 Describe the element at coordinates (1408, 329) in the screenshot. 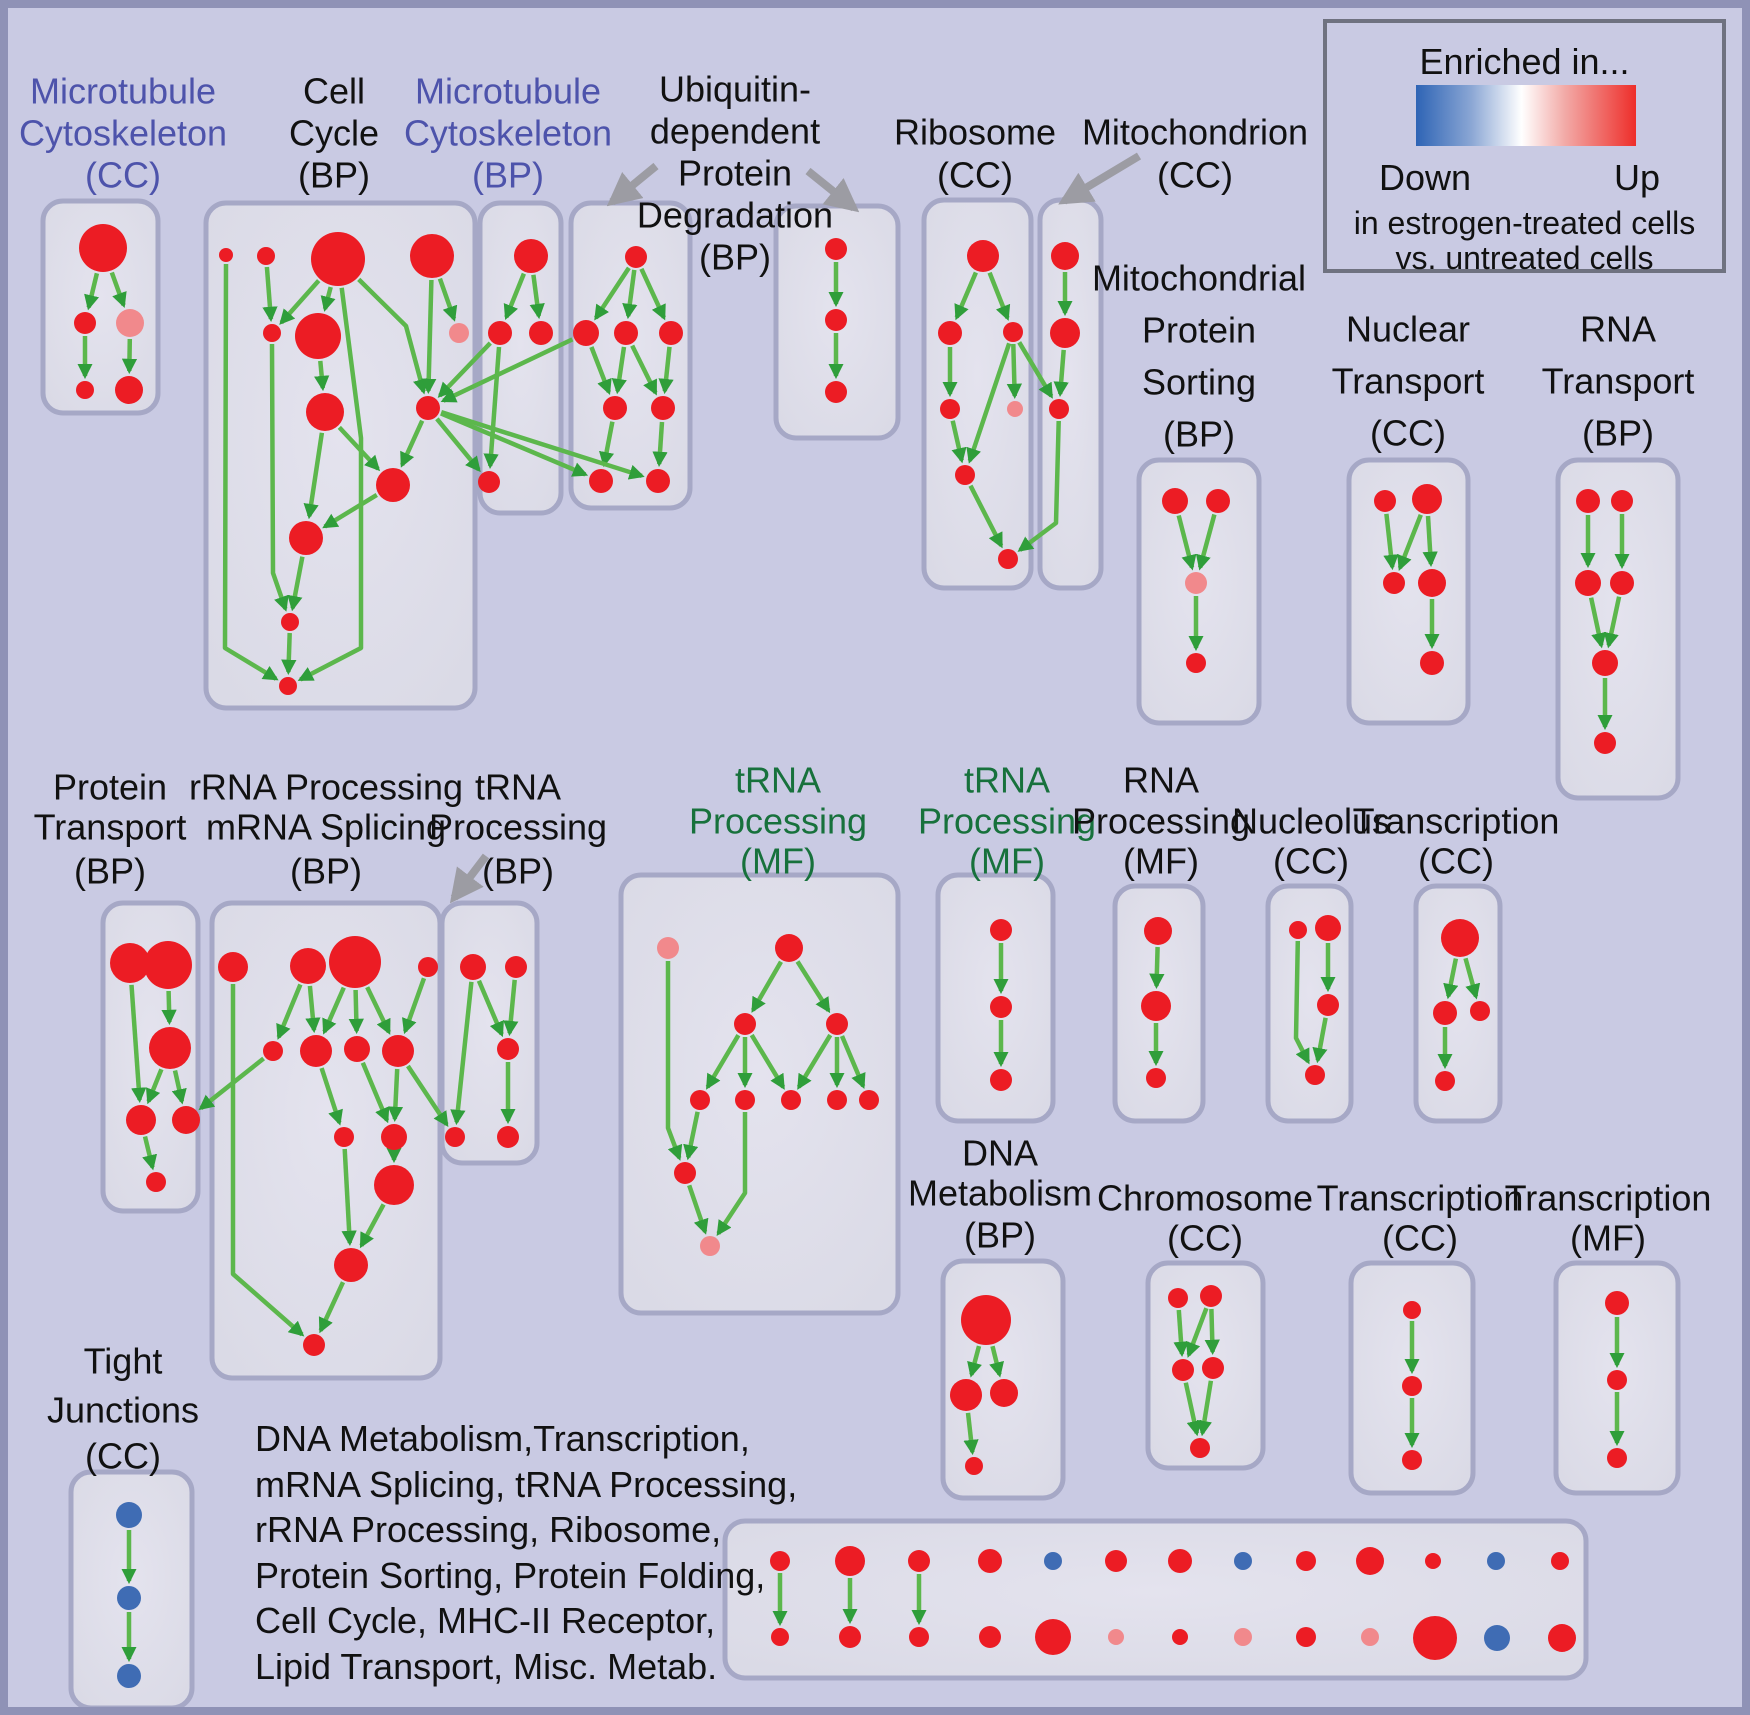

I see `cluster-label-nuclear_transport_cc: Nuclear` at that location.